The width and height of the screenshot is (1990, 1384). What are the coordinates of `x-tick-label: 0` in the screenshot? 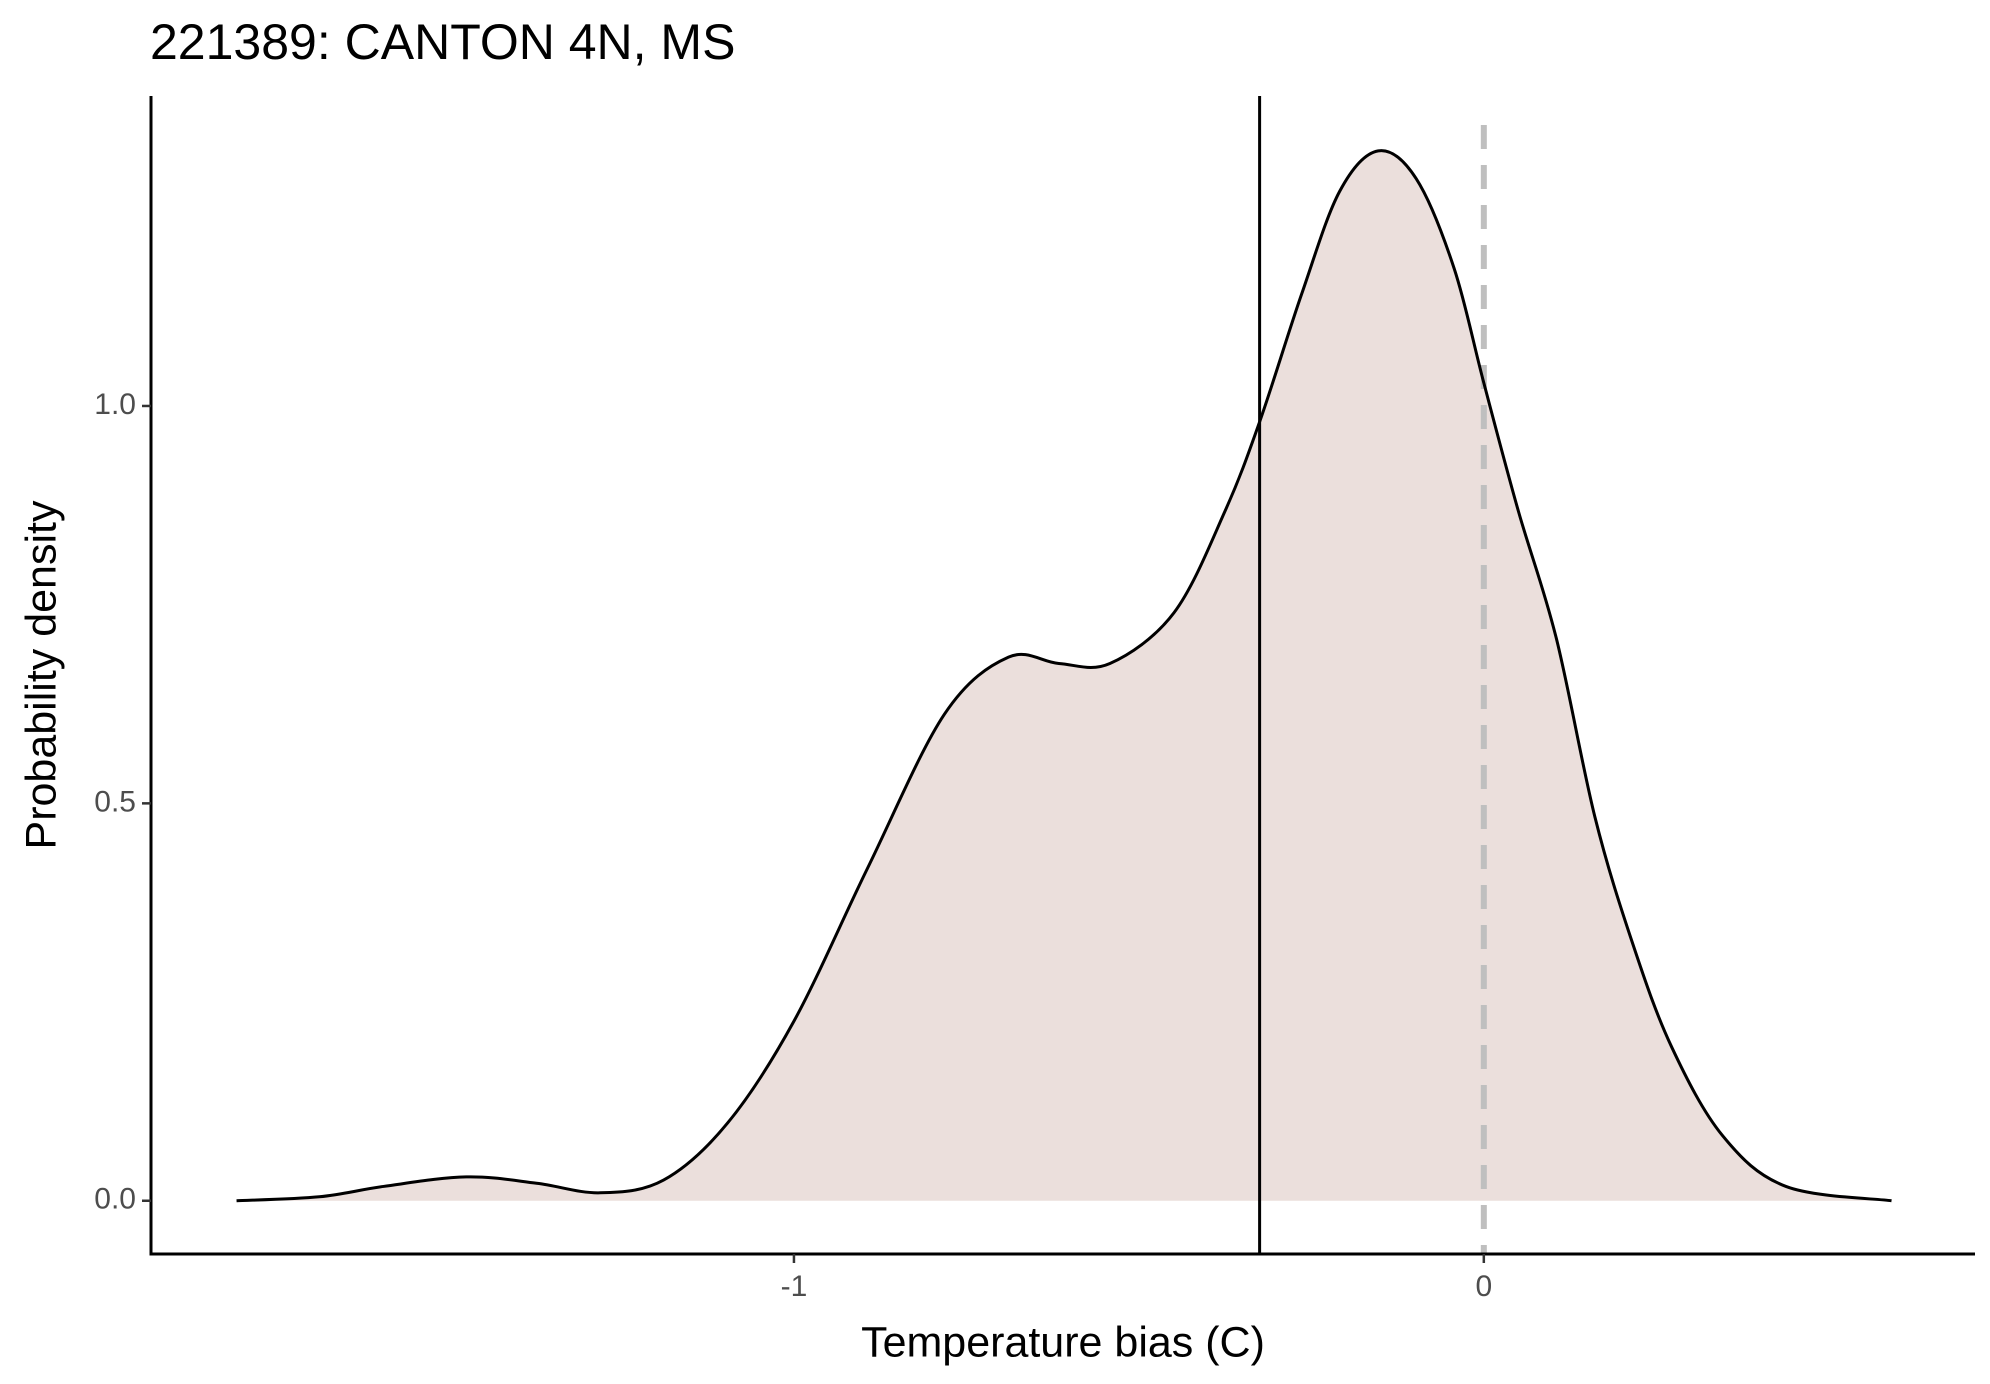 It's located at (1483, 1286).